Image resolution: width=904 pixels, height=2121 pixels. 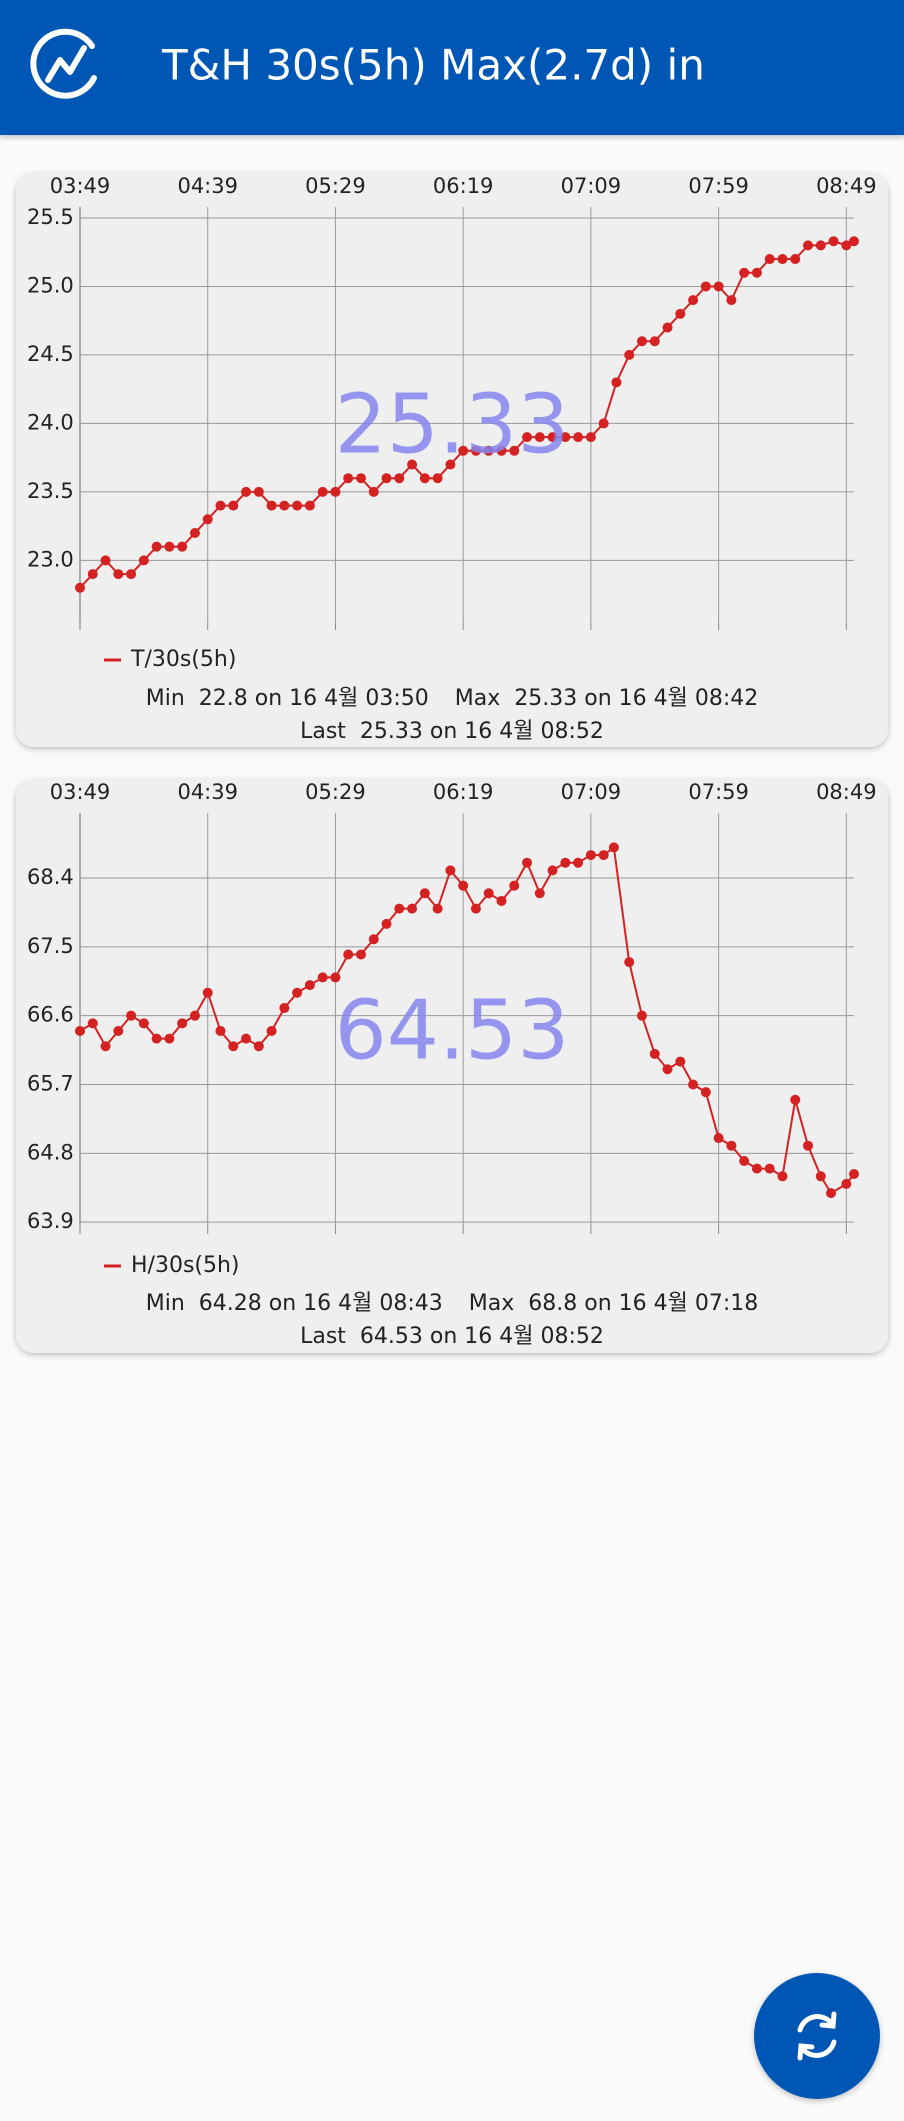 What do you see at coordinates (643, 1303) in the screenshot?
I see `stat-max: 68.8 on 16 4월 07:18` at bounding box center [643, 1303].